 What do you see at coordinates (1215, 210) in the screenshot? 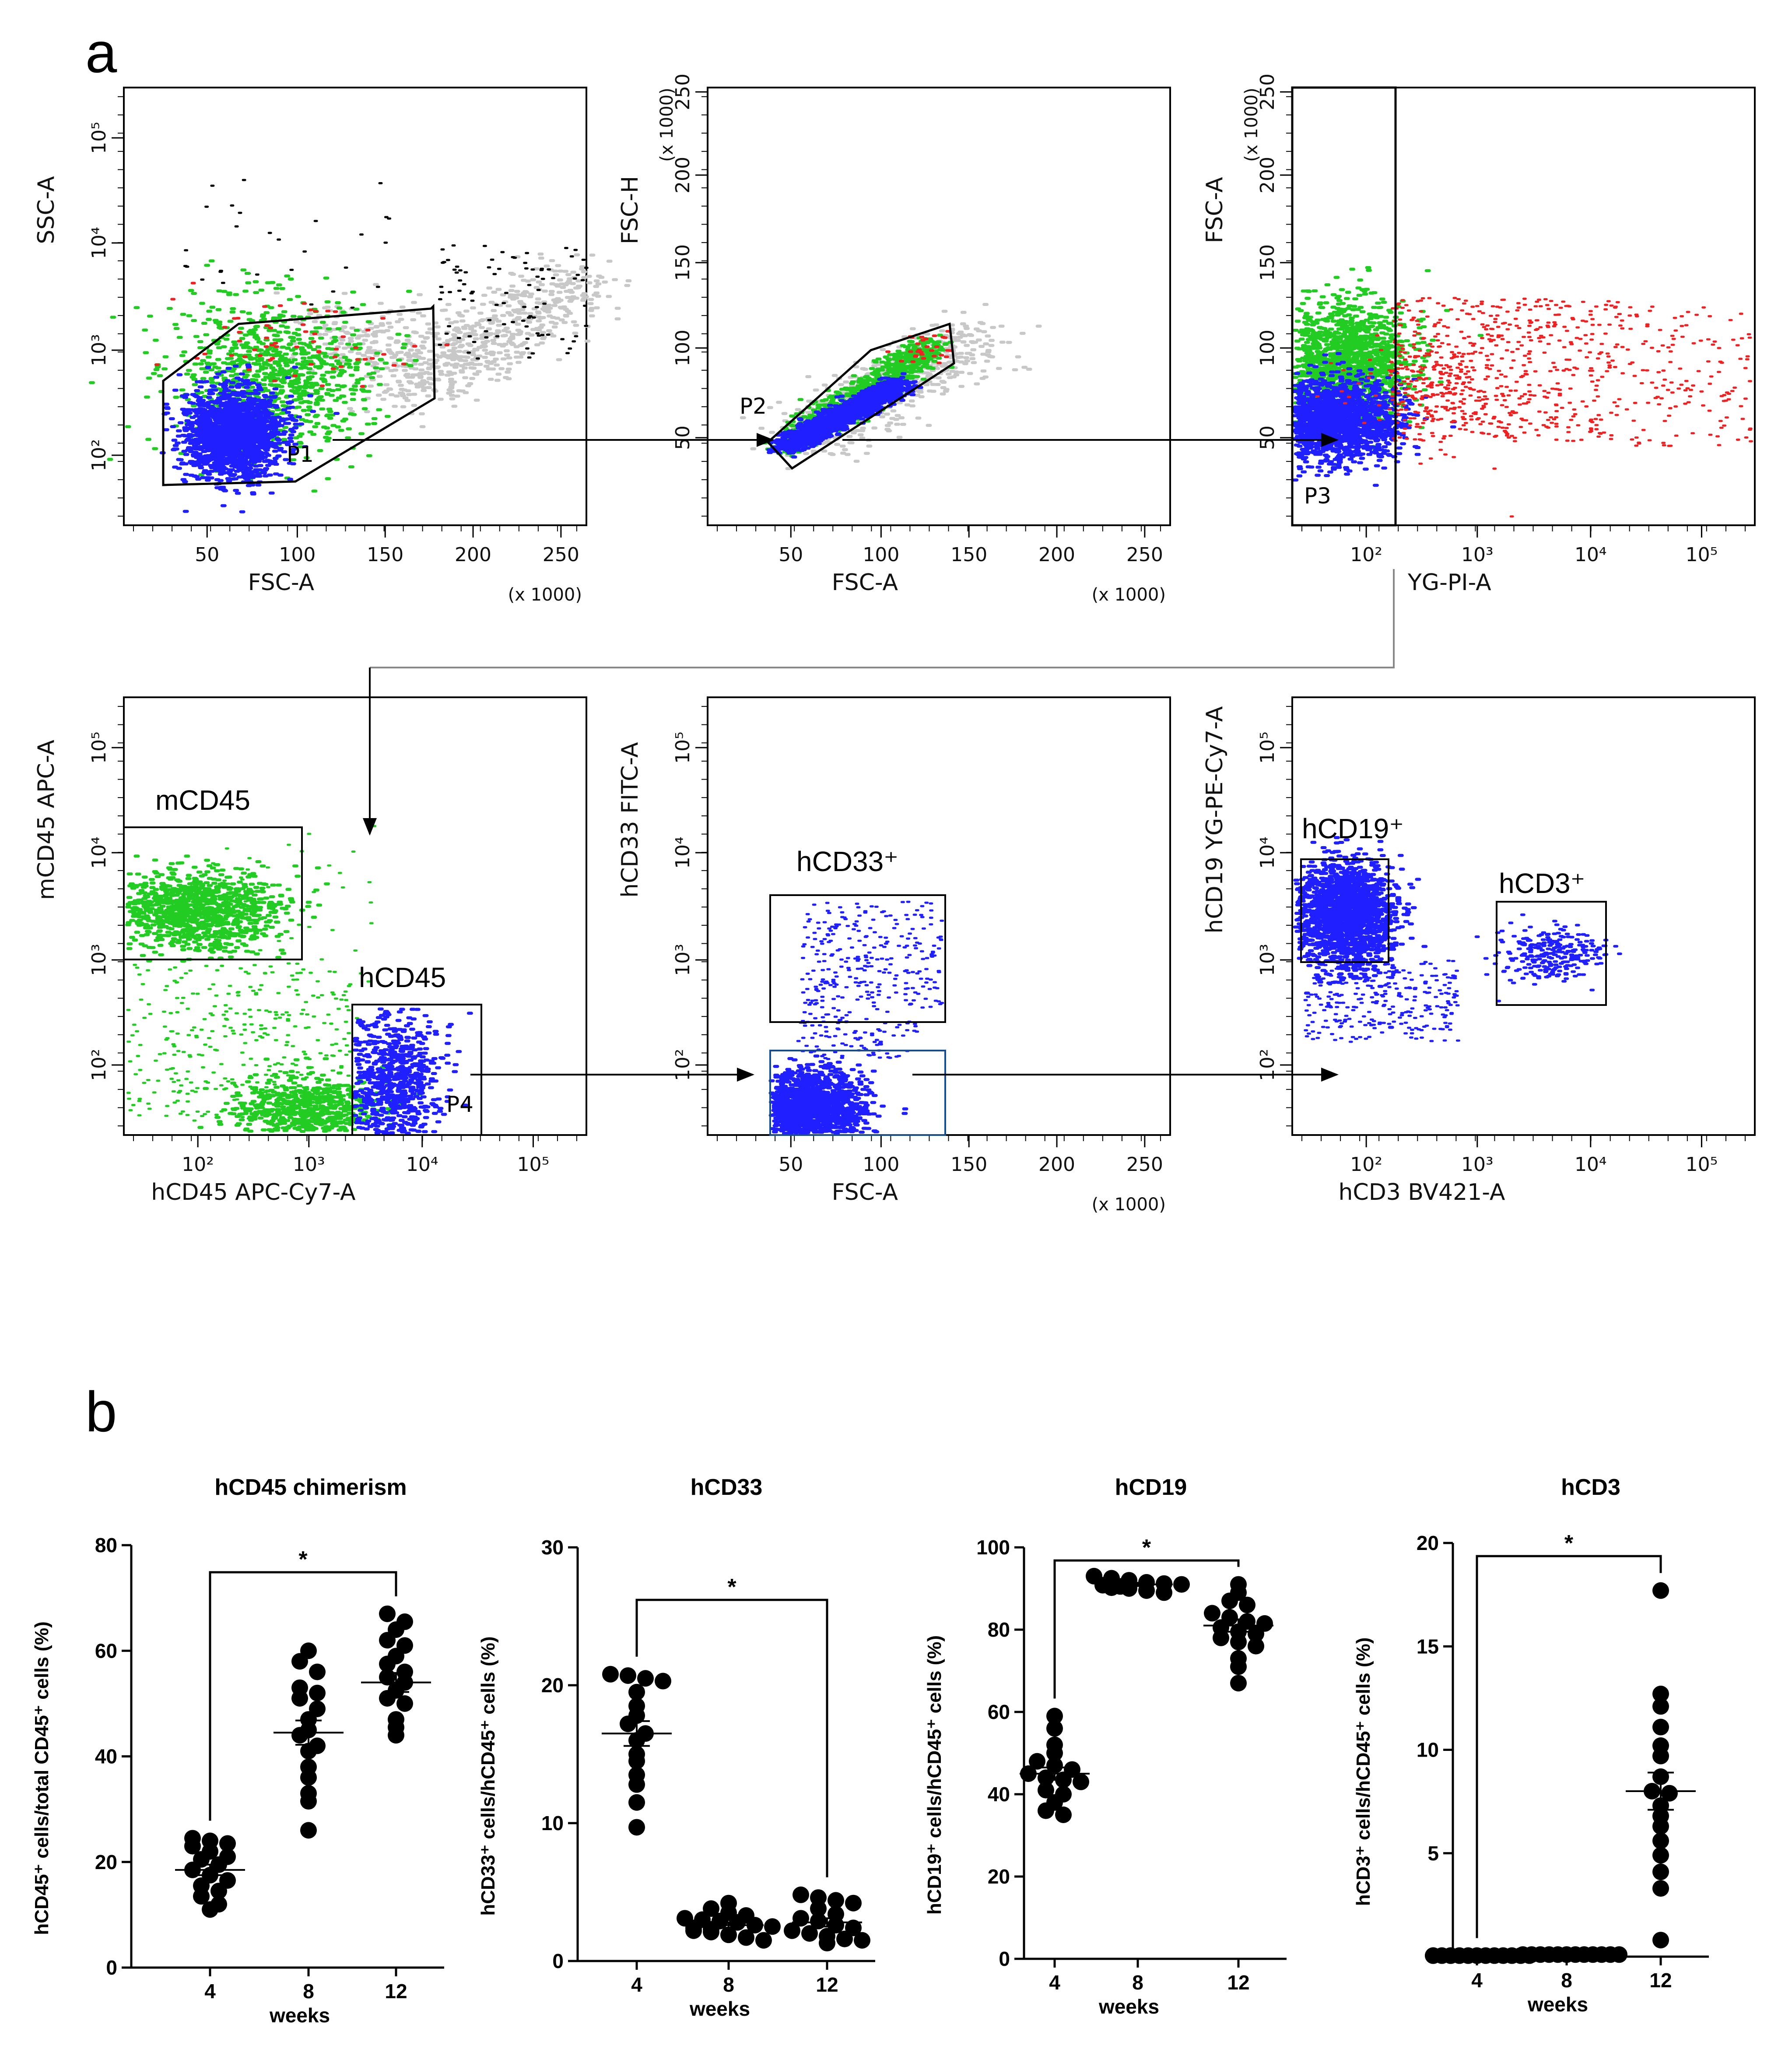
I see `y-axis-label: FSC-A` at bounding box center [1215, 210].